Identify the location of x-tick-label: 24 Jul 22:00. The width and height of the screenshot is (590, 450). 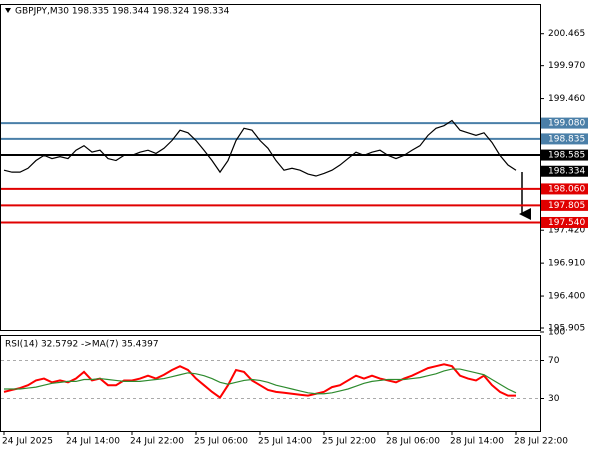
(157, 442).